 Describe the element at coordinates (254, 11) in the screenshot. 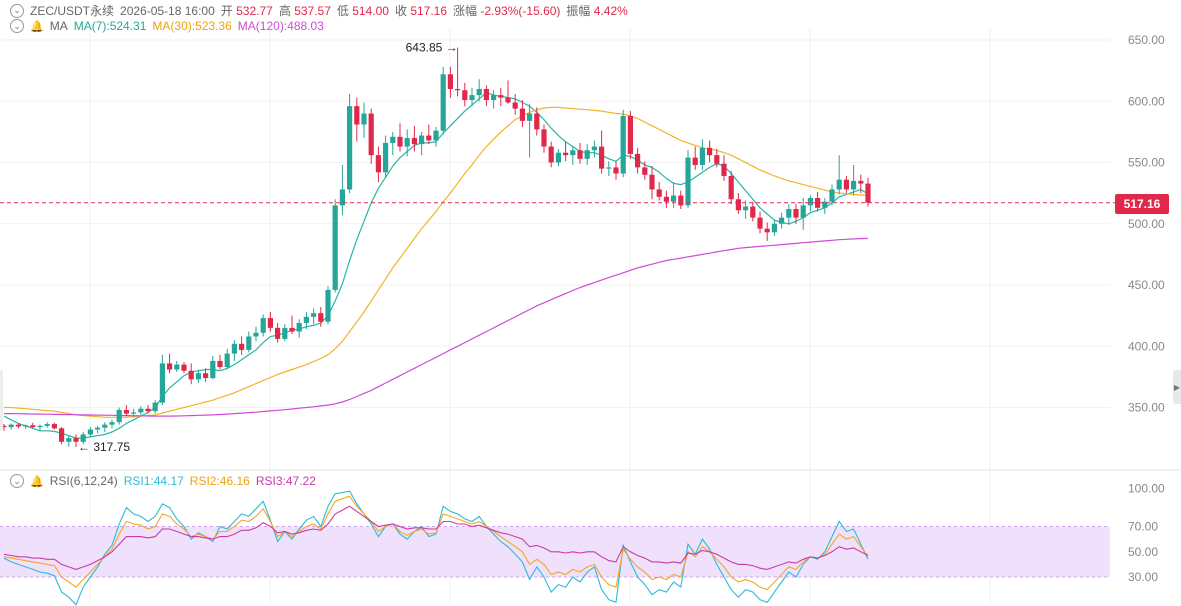

I see `open-value: 532.77` at that location.